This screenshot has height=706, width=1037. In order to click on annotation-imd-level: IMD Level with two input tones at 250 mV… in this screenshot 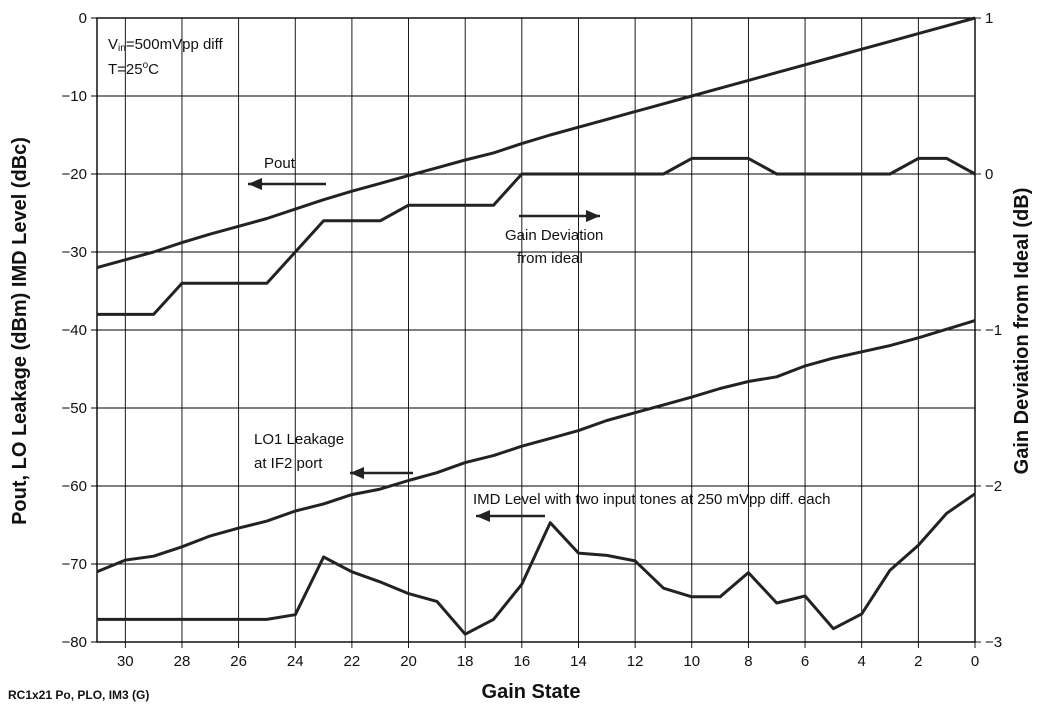, I will do `click(651, 499)`.